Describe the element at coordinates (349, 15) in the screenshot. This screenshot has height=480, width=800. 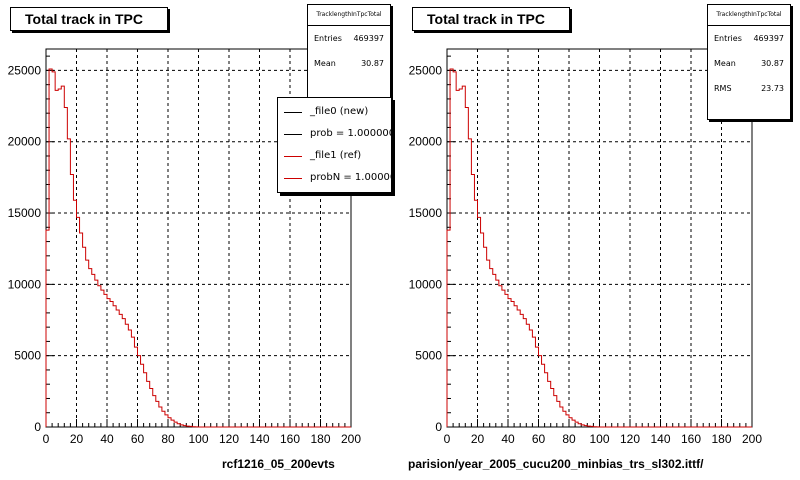
I see `panel-1-stats-name: TracklengthInTpcTotal` at that location.